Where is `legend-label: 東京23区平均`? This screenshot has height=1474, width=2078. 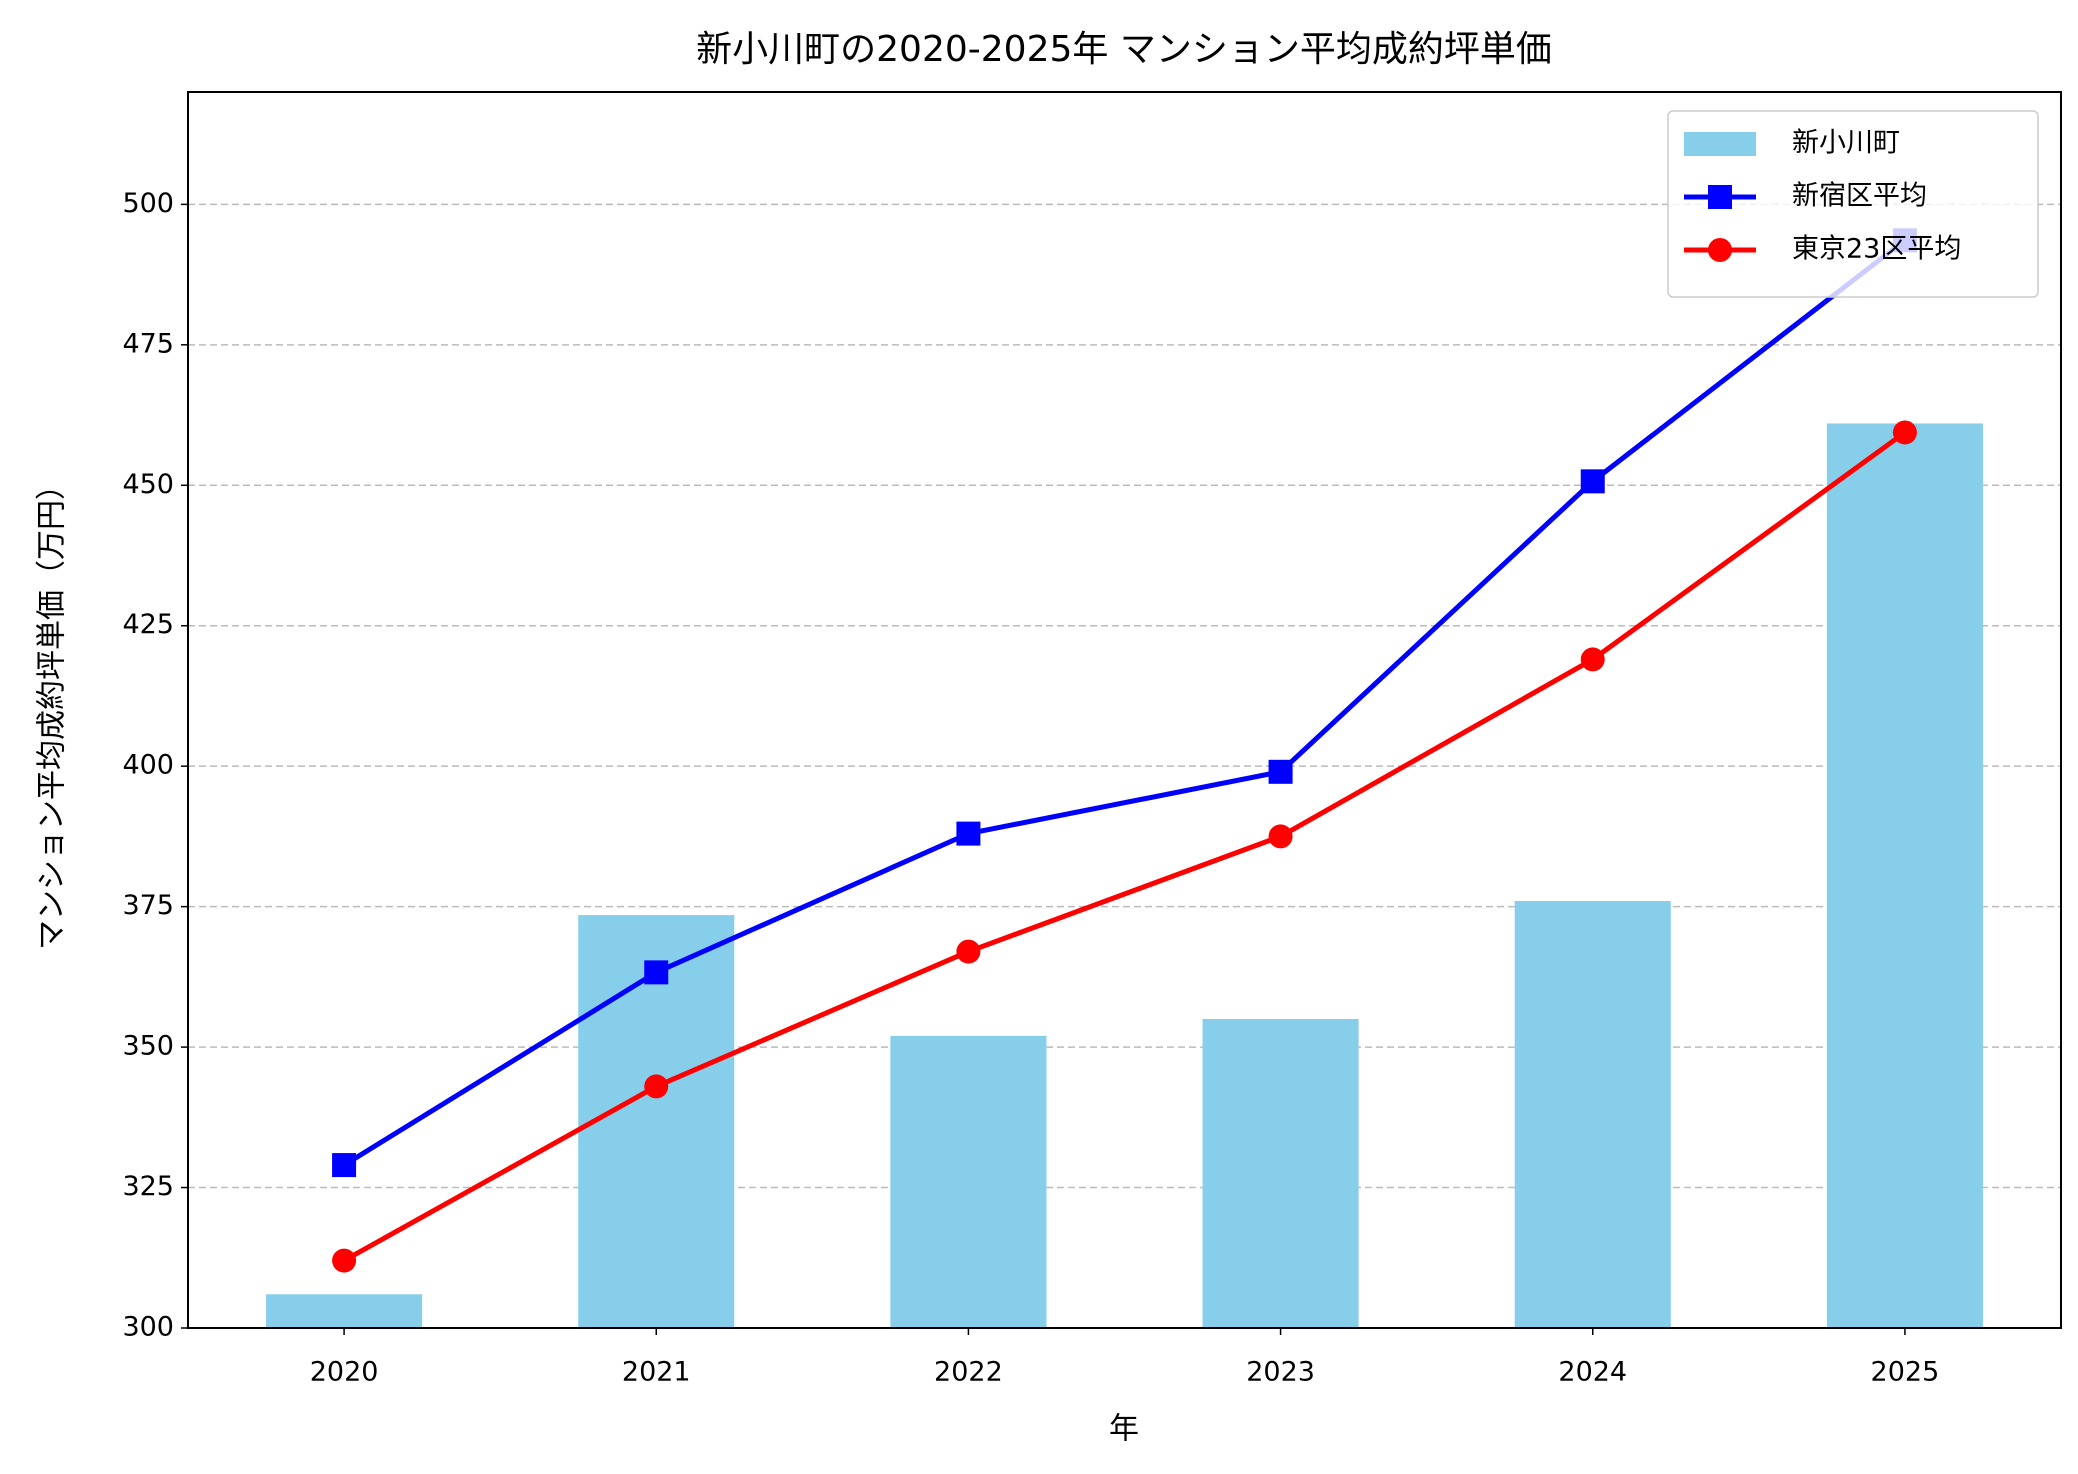 legend-label: 東京23区平均 is located at coordinates (1876, 249).